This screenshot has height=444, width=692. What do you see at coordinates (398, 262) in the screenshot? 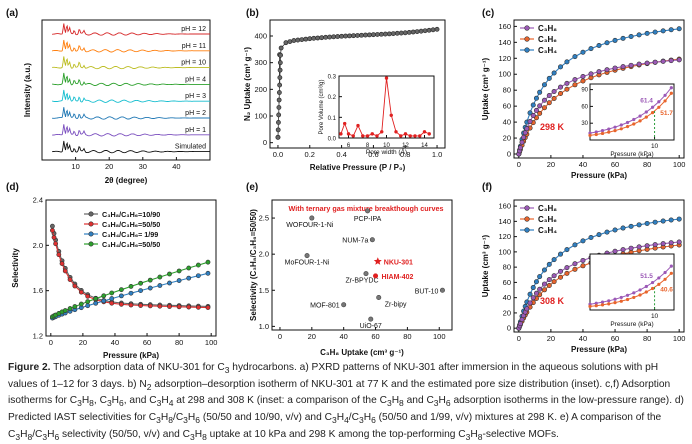
I see `scatter-point-label: NKU-301` at bounding box center [398, 262].